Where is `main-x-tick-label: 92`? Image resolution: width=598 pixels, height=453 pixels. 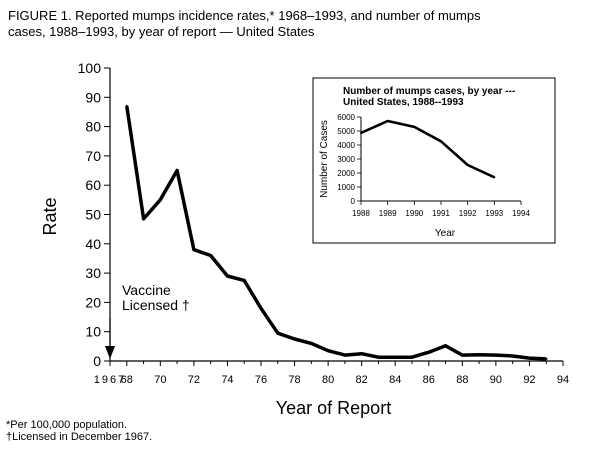
main-x-tick-label: 92 is located at coordinates (529, 380).